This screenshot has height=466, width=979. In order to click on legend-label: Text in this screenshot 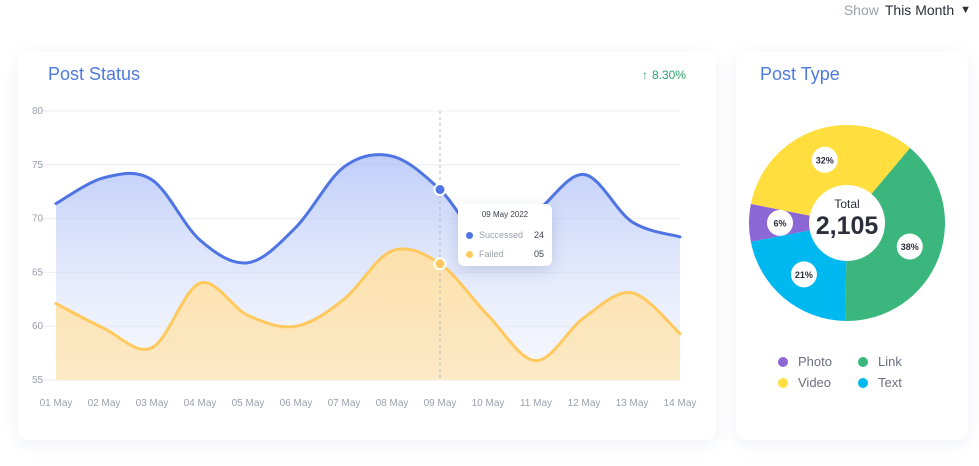, I will do `click(890, 382)`.